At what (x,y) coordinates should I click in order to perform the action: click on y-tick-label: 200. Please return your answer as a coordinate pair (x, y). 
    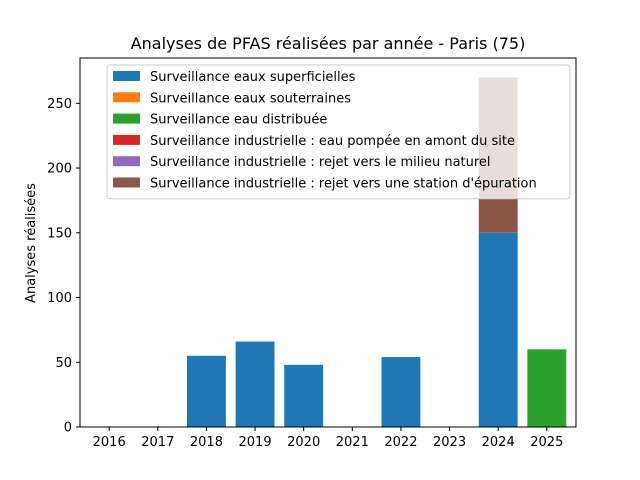
    Looking at the image, I should click on (59, 169).